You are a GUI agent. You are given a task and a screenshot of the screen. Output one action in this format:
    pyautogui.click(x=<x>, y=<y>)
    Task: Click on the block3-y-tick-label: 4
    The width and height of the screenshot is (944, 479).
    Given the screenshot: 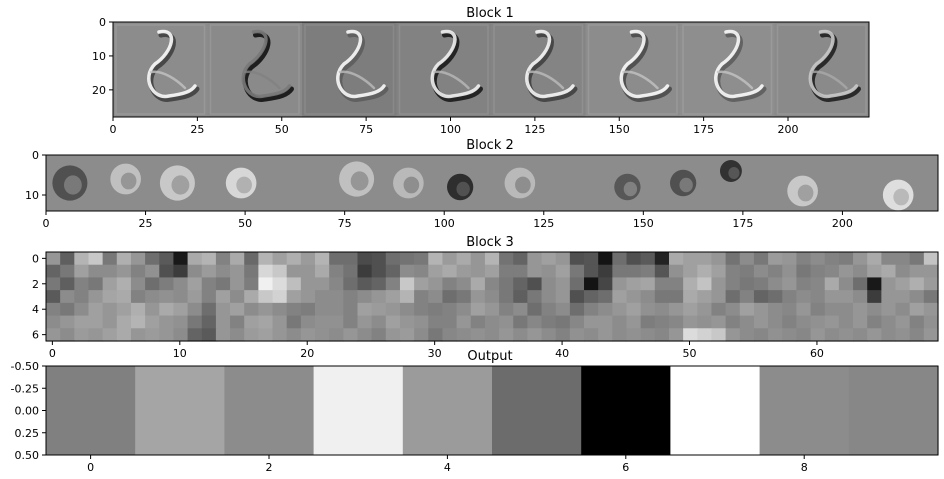 What is the action you would take?
    pyautogui.click(x=35, y=309)
    